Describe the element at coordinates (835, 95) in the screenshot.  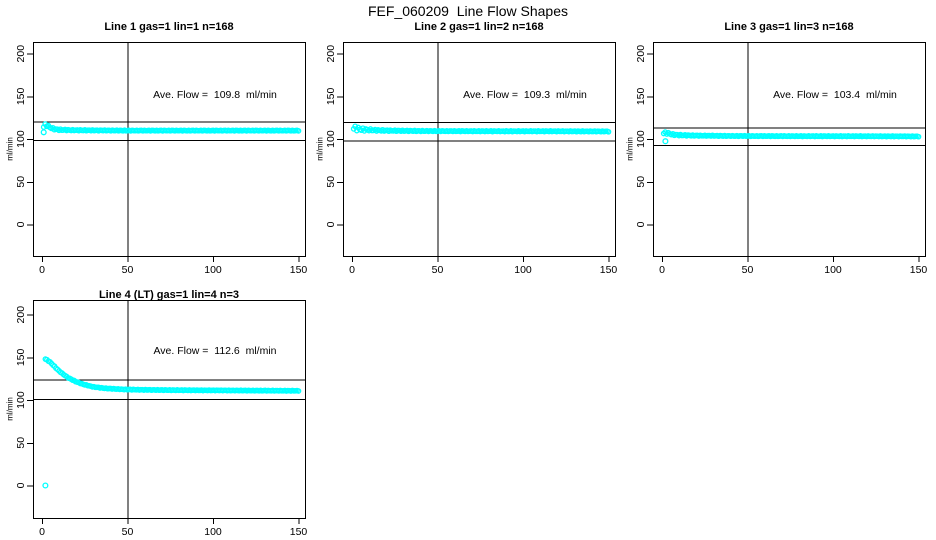
I see `ave-flow-annotation-line3: Ave. Flow = 103.4 ml/min` at that location.